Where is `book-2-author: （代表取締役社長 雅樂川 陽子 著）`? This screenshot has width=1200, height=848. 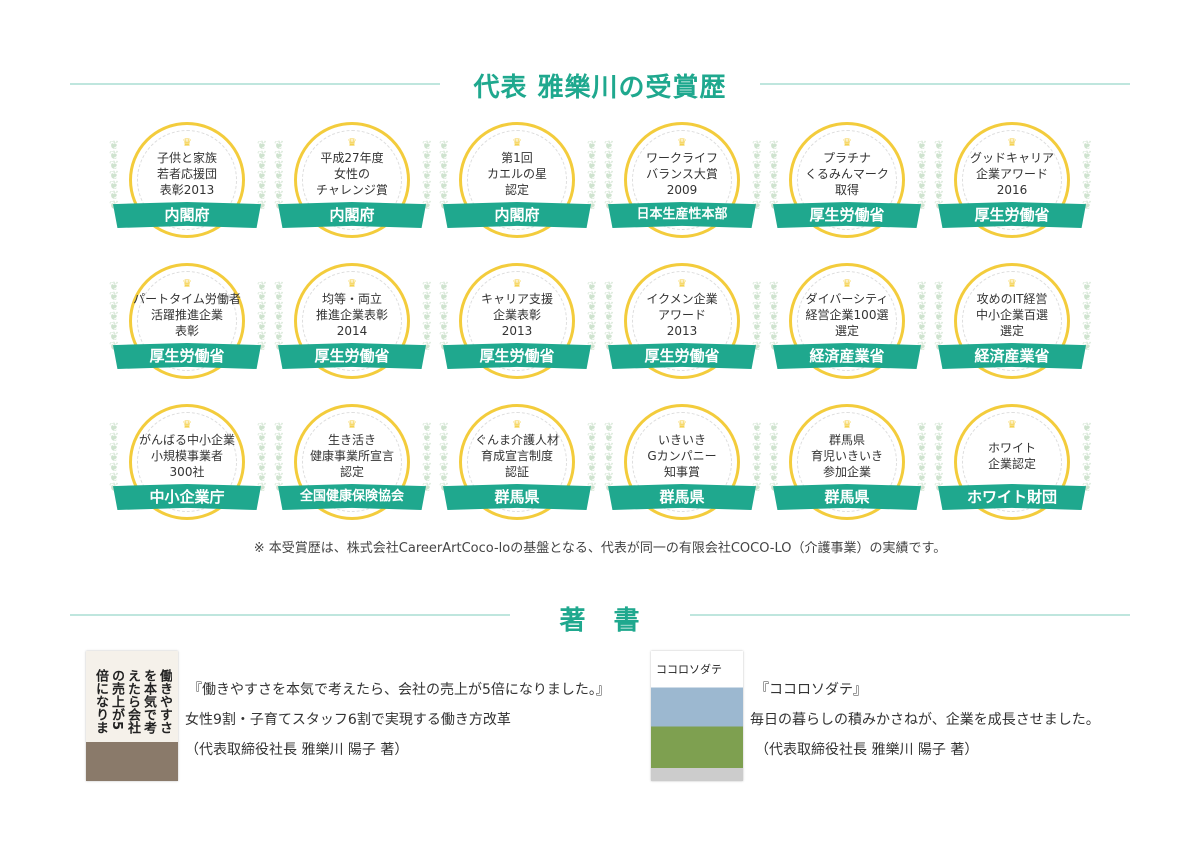 book-2-author: （代表取締役社長 雅樂川 陽子 著） is located at coordinates (867, 750).